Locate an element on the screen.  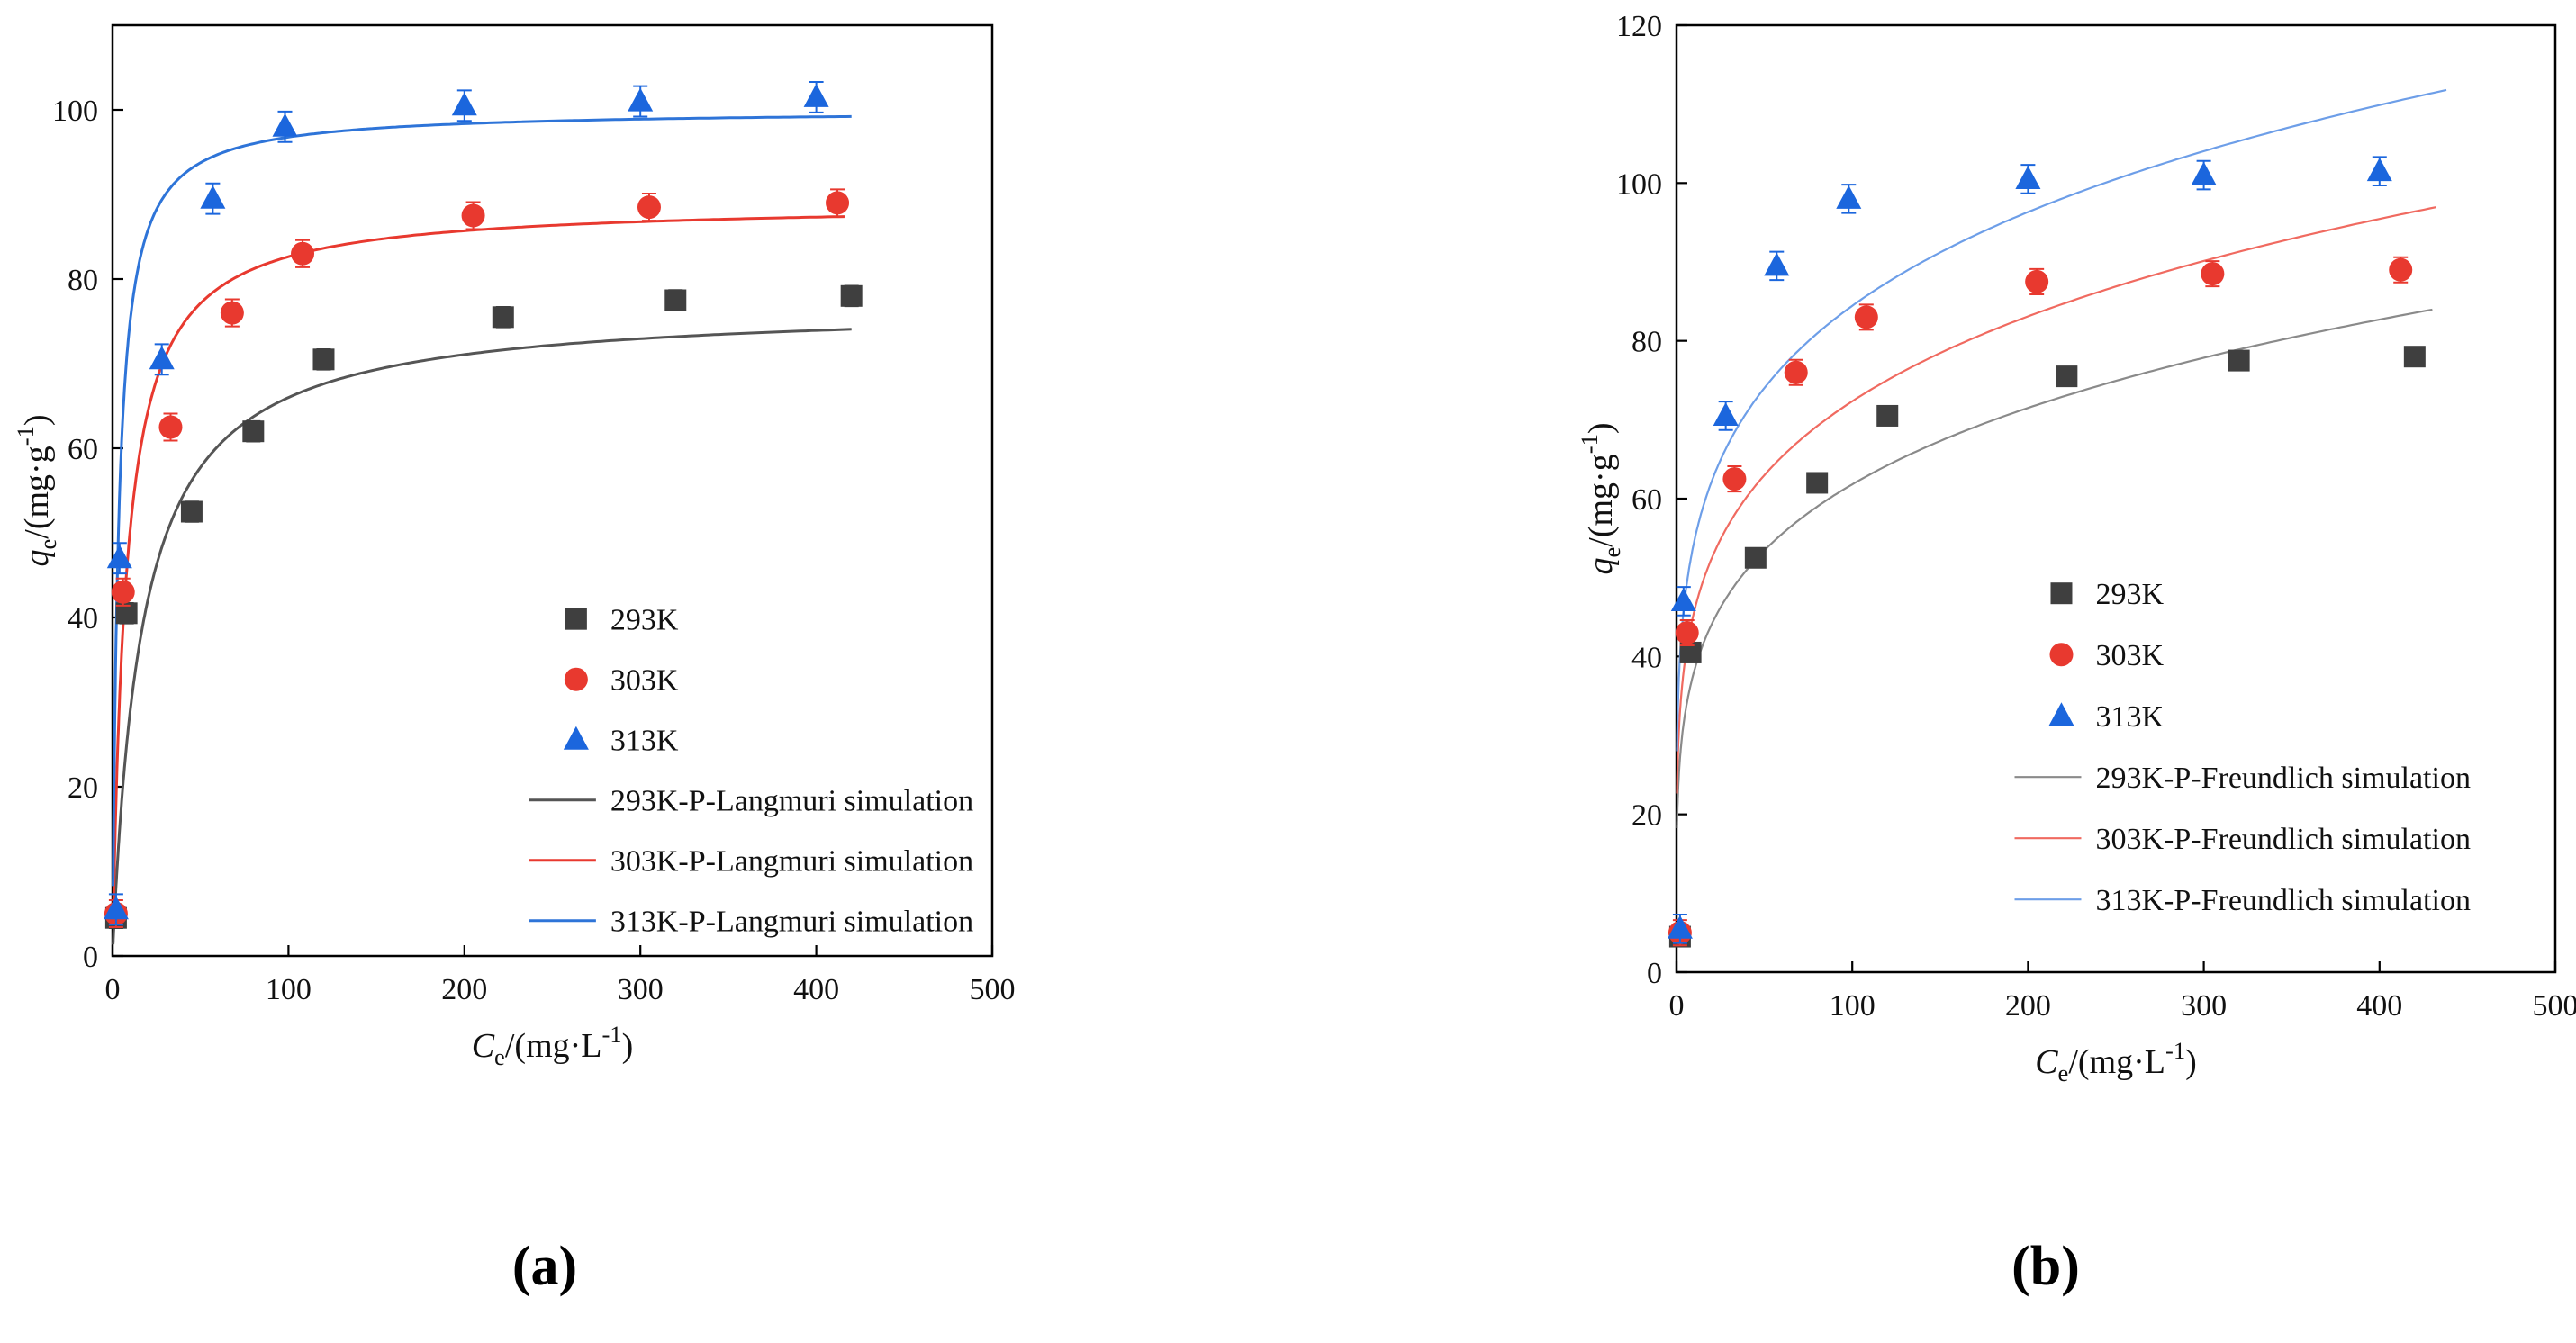
y-tick-label: 120 is located at coordinates (1639, 26).